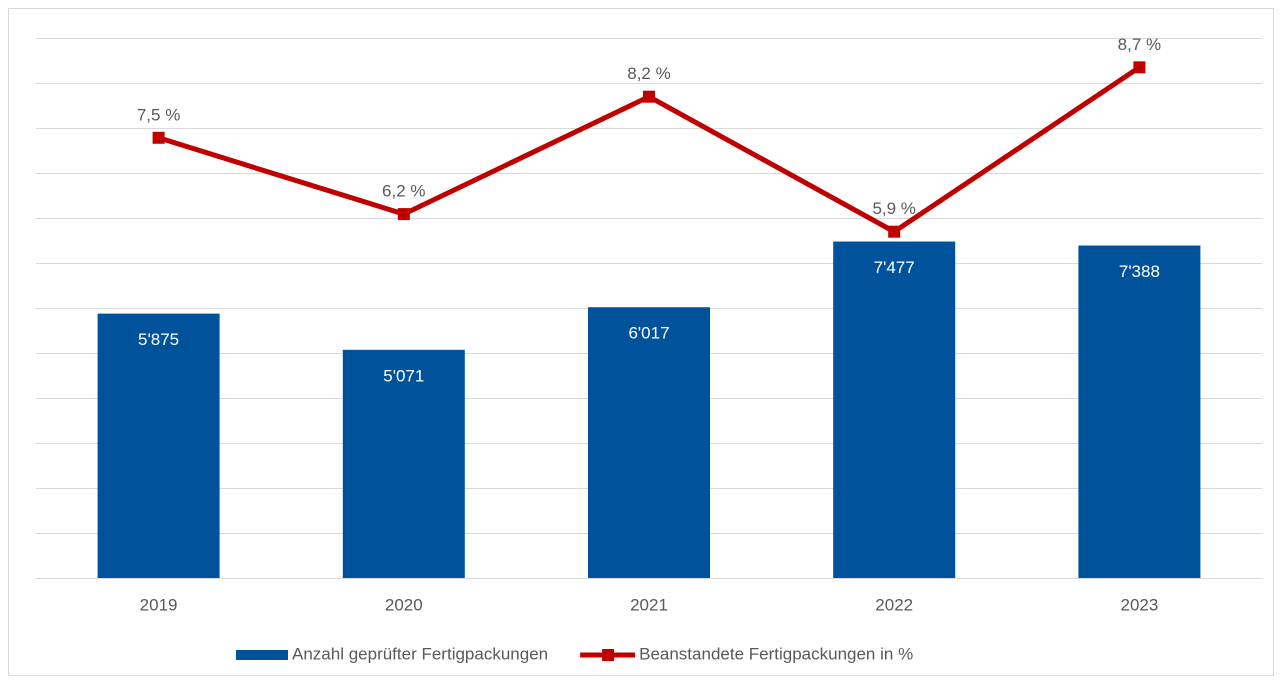 The image size is (1282, 684). Describe the element at coordinates (894, 267) in the screenshot. I see `bar-value-label: 7'477` at that location.